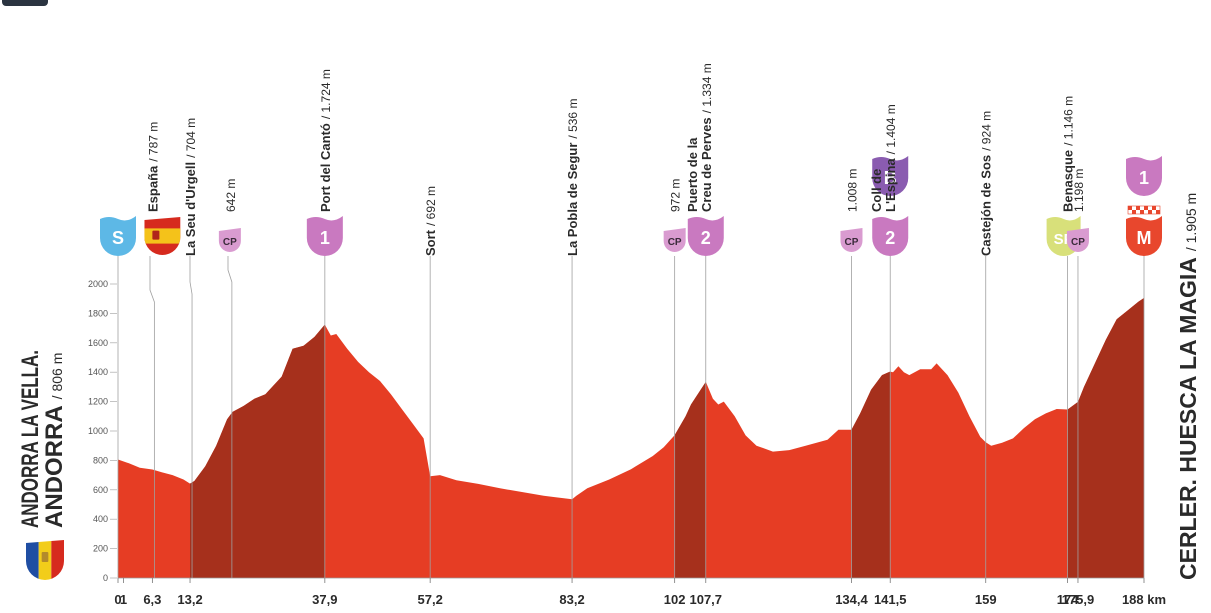 The width and height of the screenshot is (1211, 613). I want to click on waypoint-label: Puerto de la Creu de Perves / 1.334 m, so click(699, 137).